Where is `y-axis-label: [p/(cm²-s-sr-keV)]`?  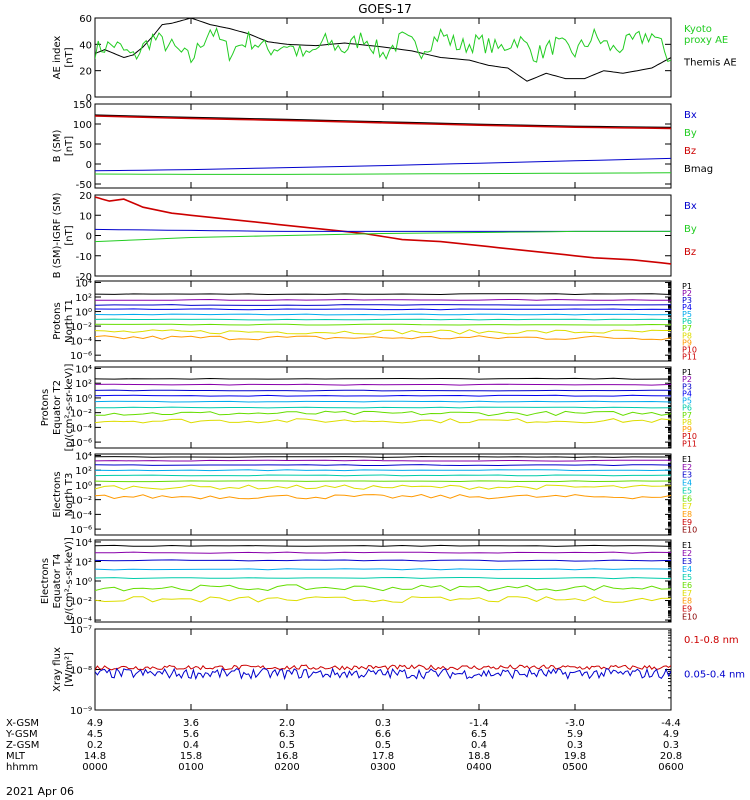 y-axis-label: [p/(cm²-s-sr-keV)] is located at coordinates (69, 408).